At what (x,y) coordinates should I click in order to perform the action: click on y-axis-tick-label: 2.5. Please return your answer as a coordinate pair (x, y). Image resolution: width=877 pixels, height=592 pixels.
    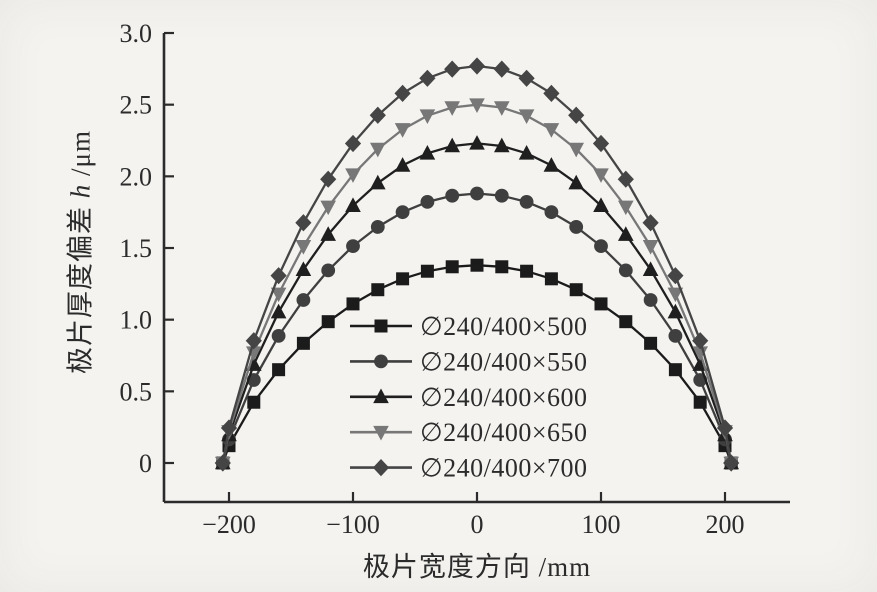
    Looking at the image, I should click on (136, 105).